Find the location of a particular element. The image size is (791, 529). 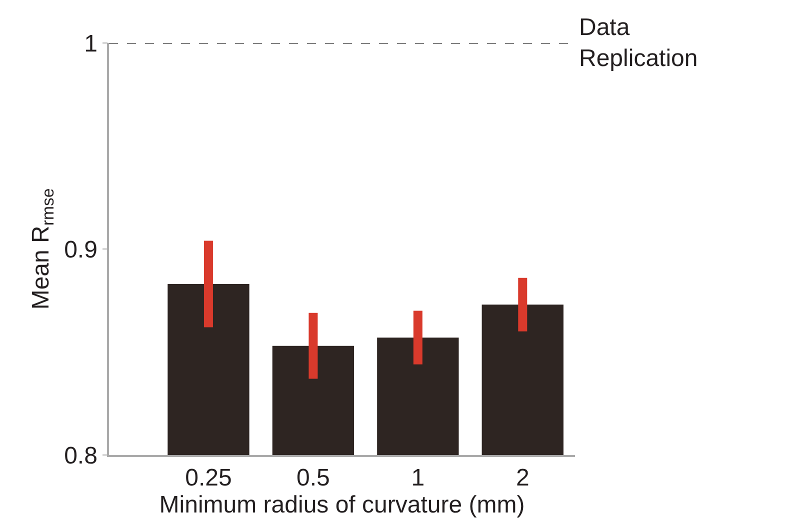

x-tick-label: 0.25 is located at coordinates (208, 478).